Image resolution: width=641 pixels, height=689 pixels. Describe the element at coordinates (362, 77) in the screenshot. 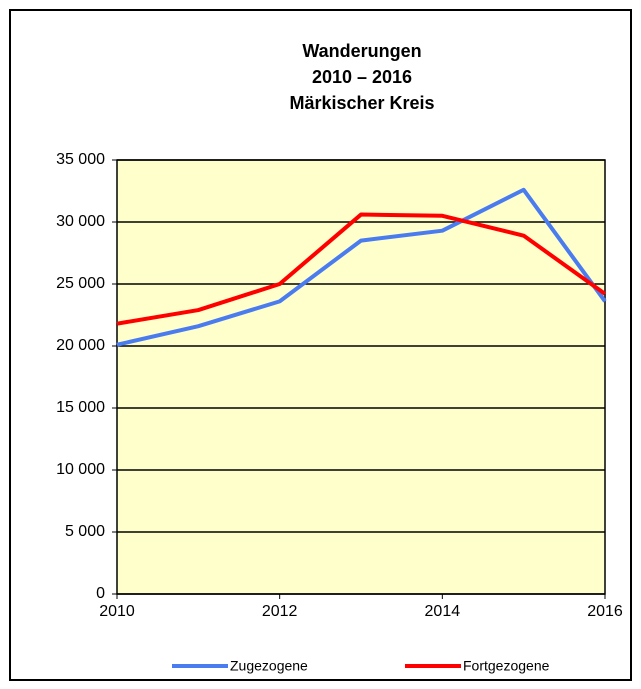

I see `chart-title: 2010 – 2016` at that location.